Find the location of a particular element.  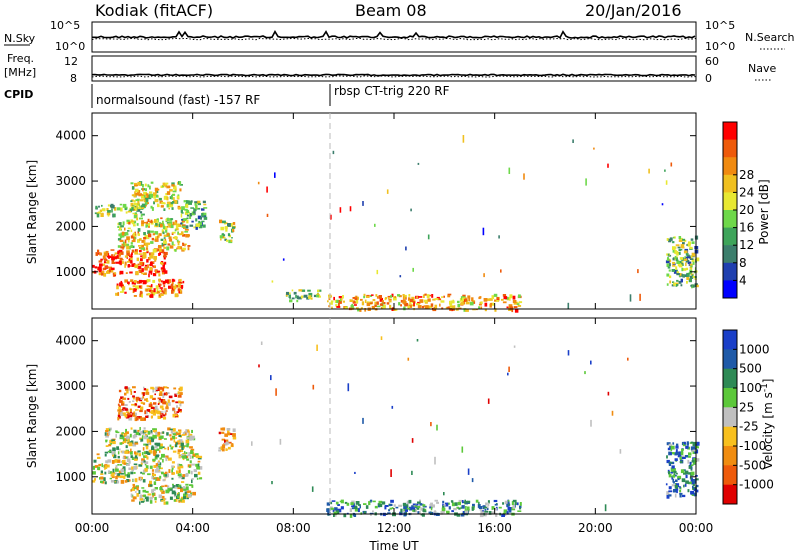

freq-tick-top: 12 is located at coordinates (71, 61).